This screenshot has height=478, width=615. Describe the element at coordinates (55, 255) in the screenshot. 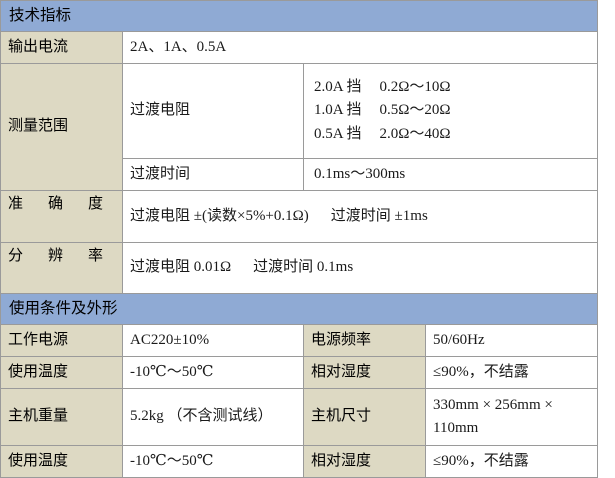

I see `label-resolution-text: 分辨率` at that location.